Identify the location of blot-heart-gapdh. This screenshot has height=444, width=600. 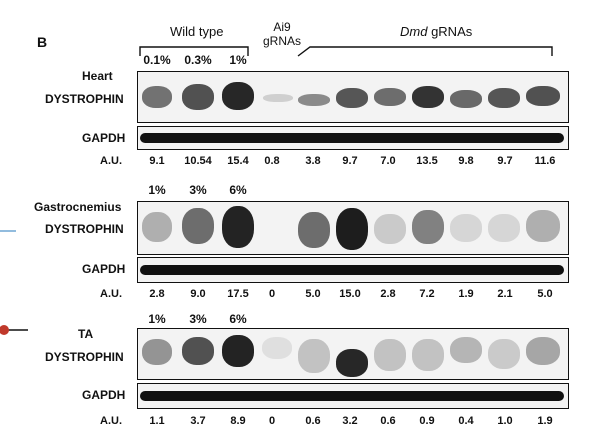
(353, 138).